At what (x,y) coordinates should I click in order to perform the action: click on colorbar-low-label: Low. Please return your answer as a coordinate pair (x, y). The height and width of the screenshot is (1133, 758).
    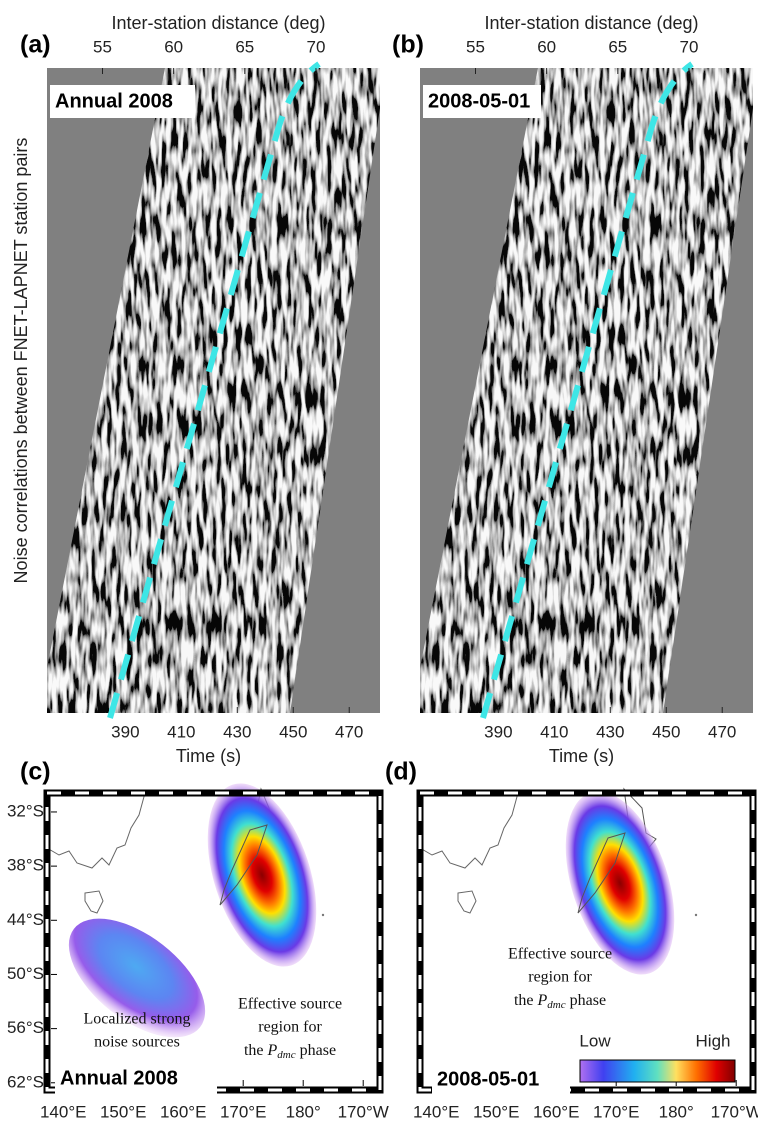
    Looking at the image, I should click on (595, 1040).